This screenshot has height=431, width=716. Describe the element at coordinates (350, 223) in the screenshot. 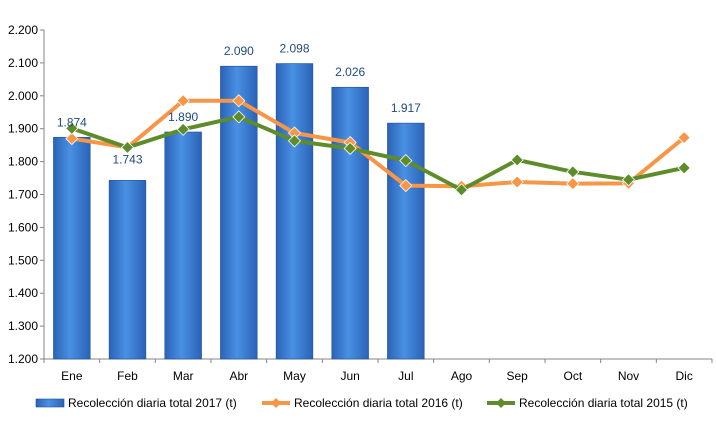

I see `bar-2017-jun` at that location.